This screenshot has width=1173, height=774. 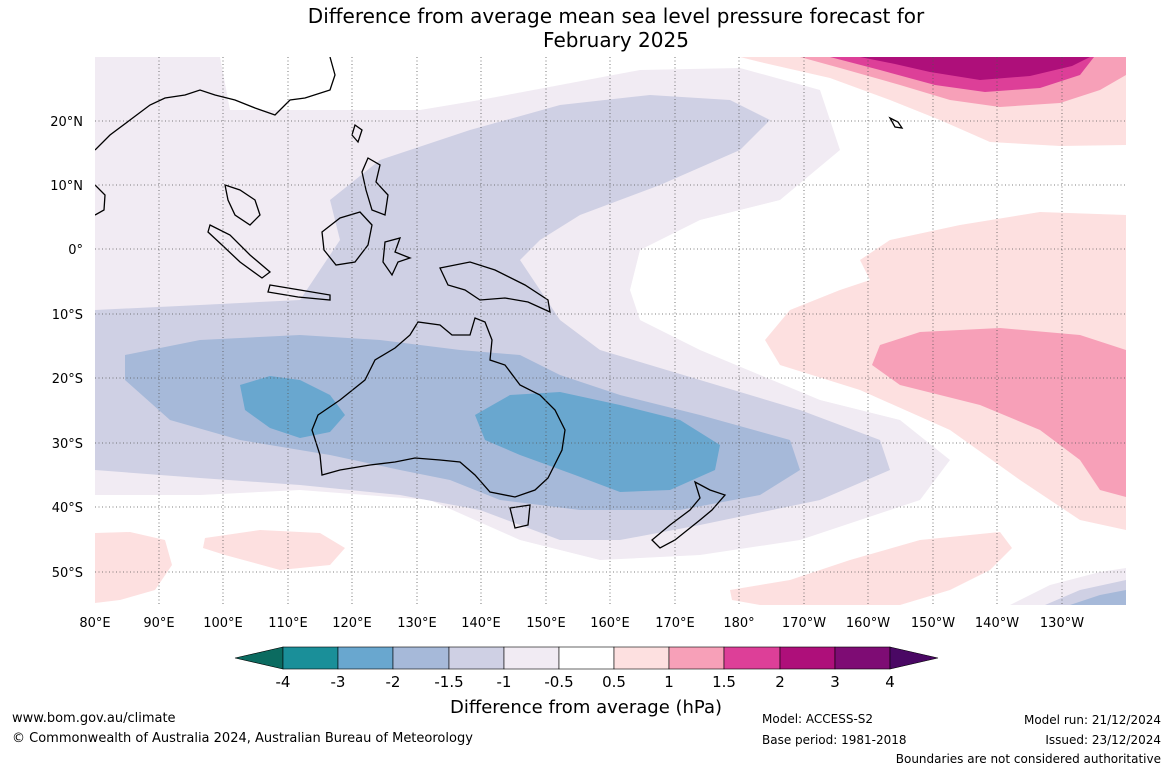 I want to click on colorbar-tick: -4, so click(x=283, y=682).